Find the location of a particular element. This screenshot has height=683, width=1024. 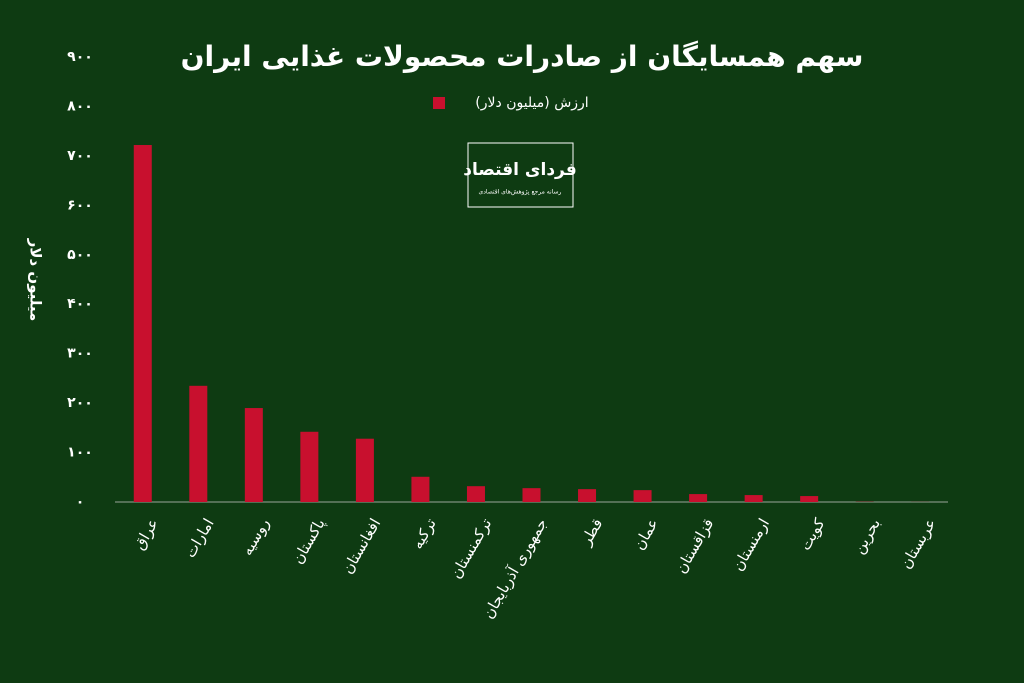

y-tick-label: ۹۰۰ is located at coordinates (80, 57).